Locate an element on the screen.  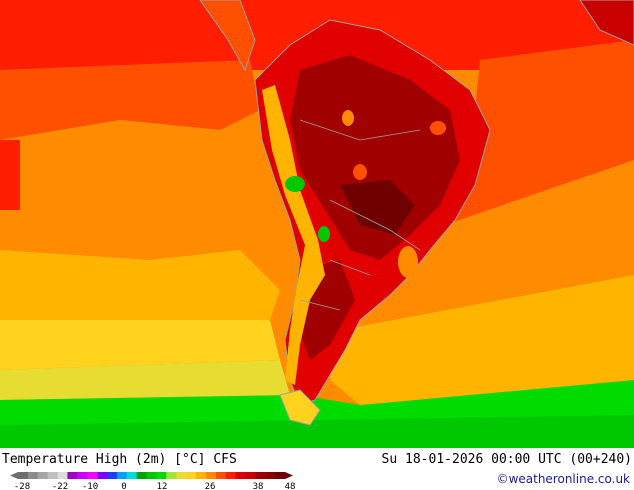
west-ocean-hot-patch is located at coordinates (10, 175).